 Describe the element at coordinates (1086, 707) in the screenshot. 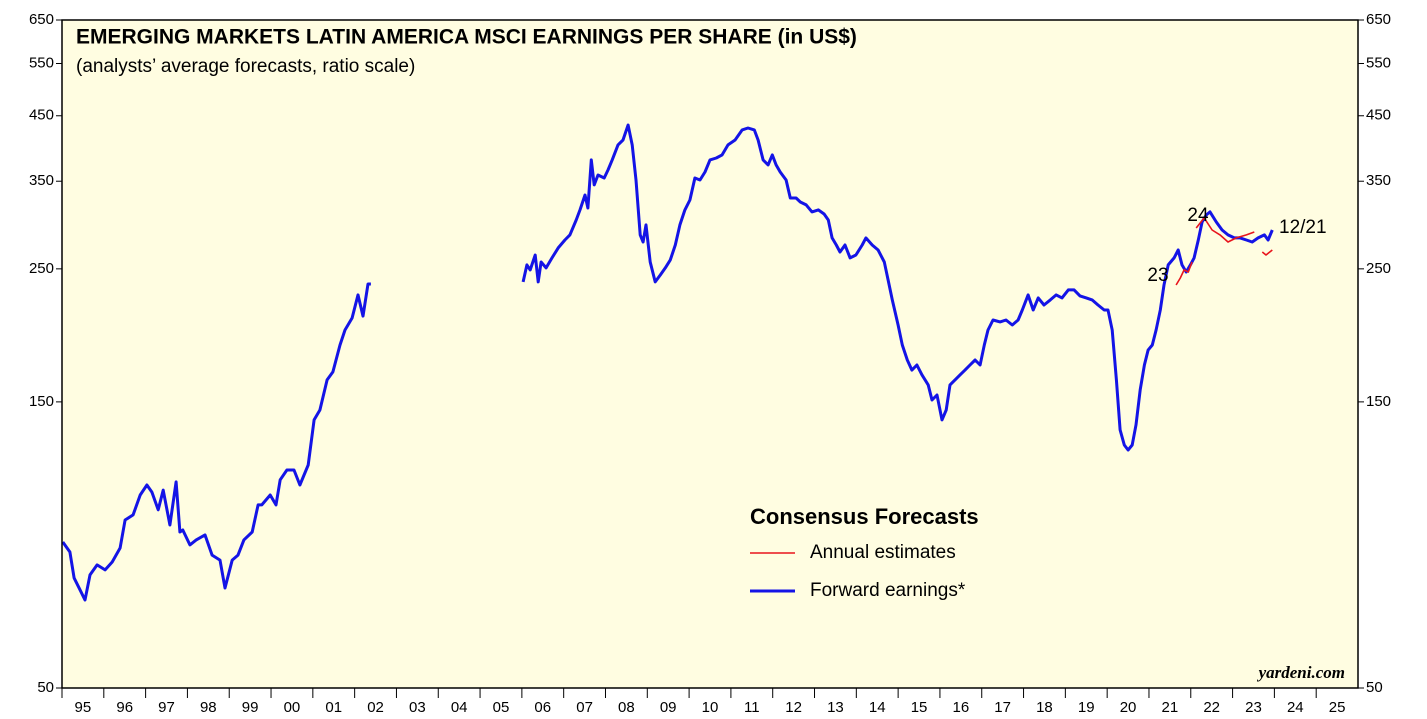

I see `x-tick-label: 19` at that location.